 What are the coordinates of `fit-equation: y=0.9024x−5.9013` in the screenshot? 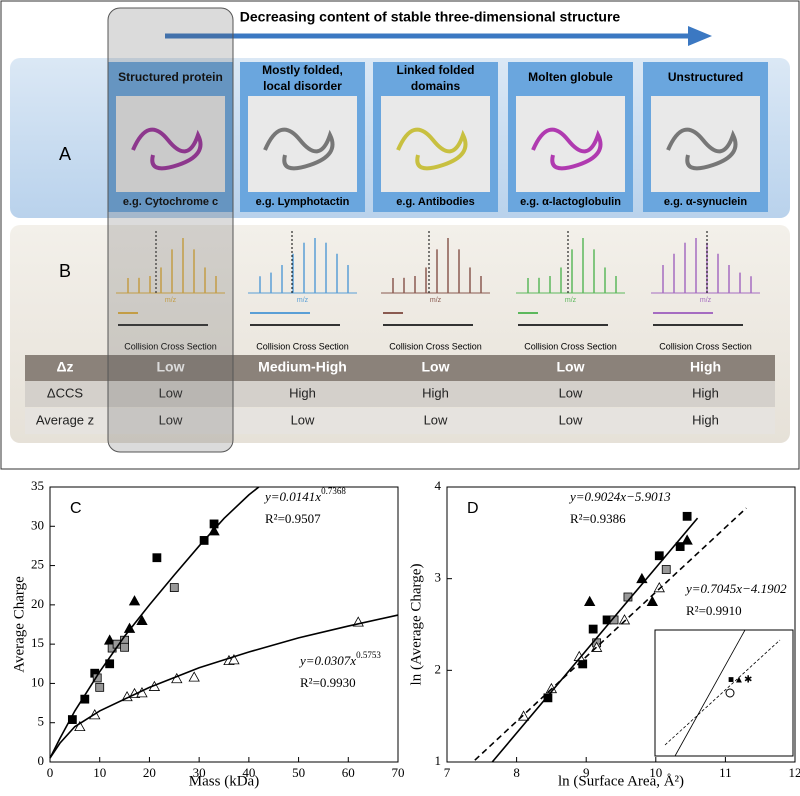 It's located at (619, 496).